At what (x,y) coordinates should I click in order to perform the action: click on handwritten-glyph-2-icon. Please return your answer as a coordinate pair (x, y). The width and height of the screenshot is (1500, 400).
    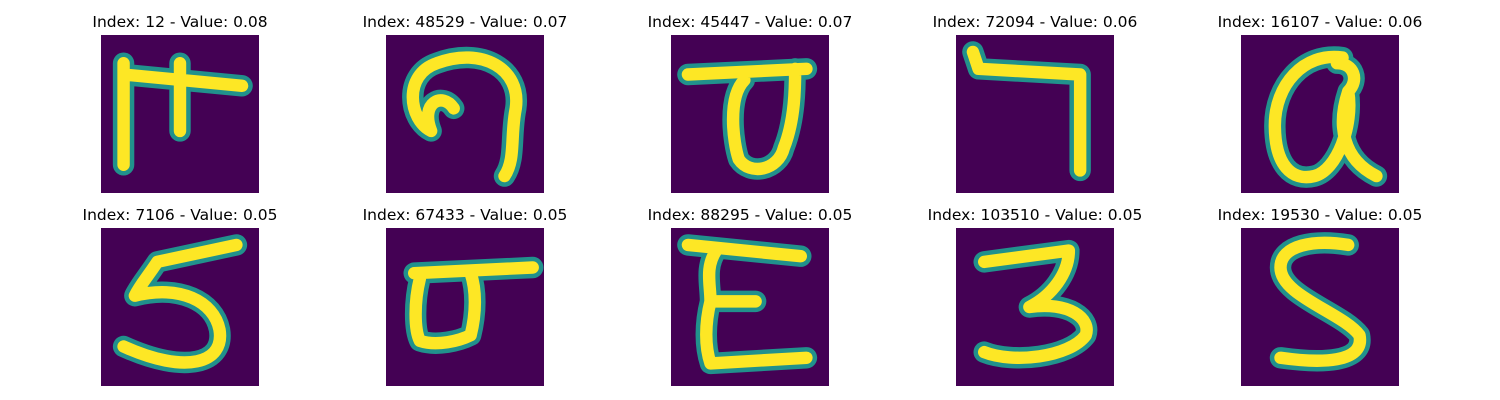
    Looking at the image, I should click on (465, 114).